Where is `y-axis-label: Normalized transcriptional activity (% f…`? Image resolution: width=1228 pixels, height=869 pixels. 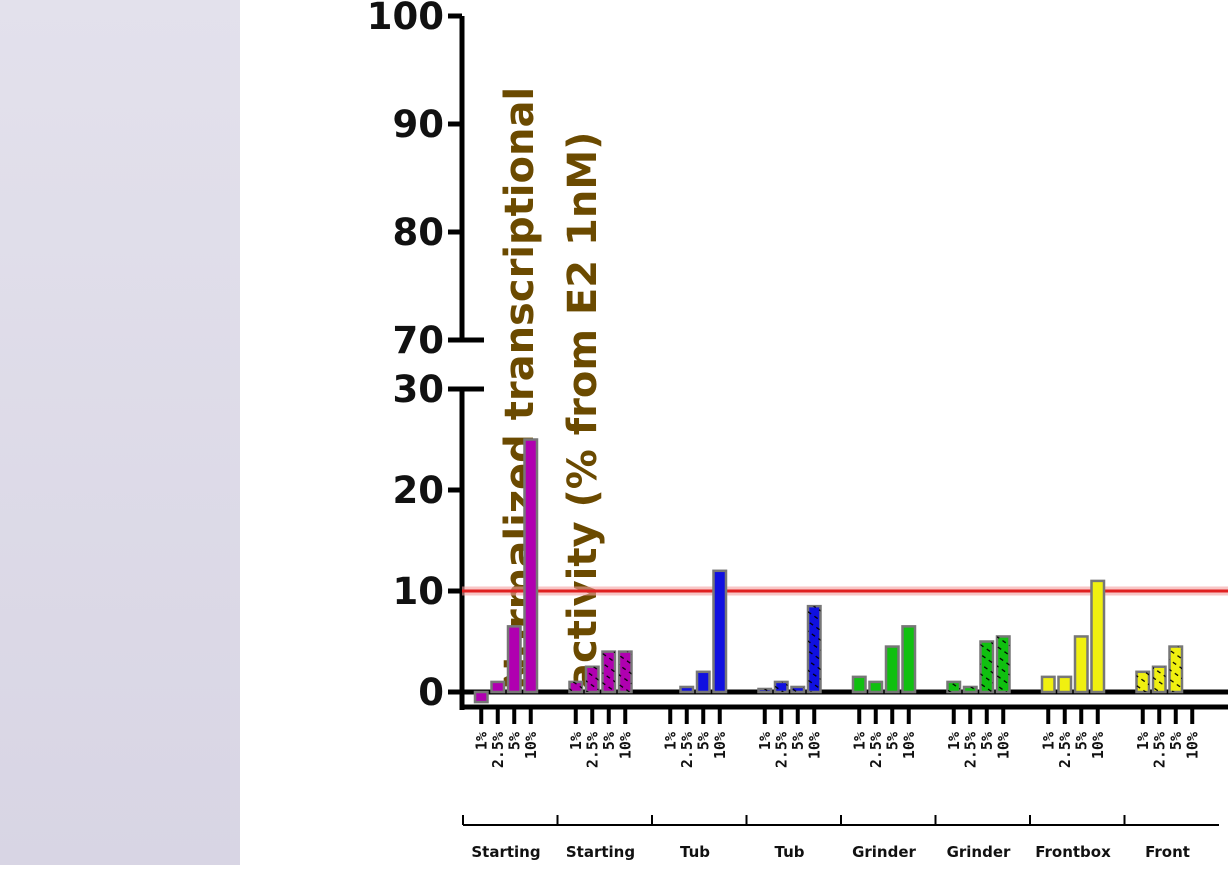 y-axis-label: Normalized transcriptional activity (% f… is located at coordinates (551, 388).